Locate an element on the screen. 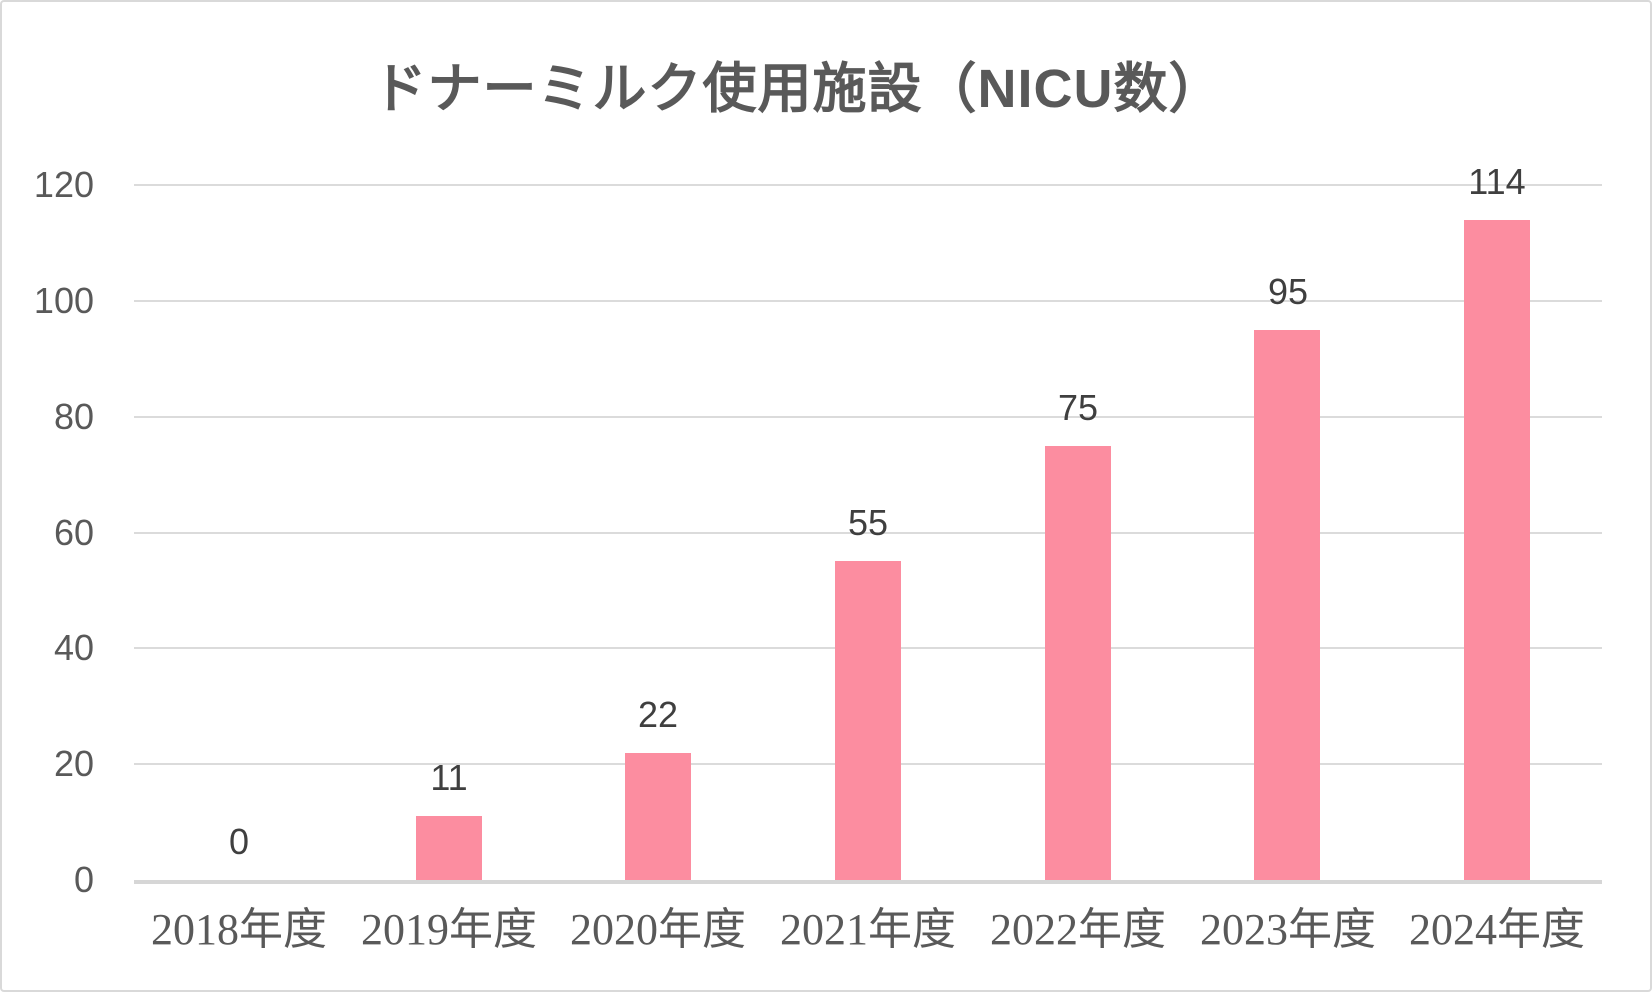 The image size is (1652, 992). y-axis-tick-label: 0 is located at coordinates (83, 879).